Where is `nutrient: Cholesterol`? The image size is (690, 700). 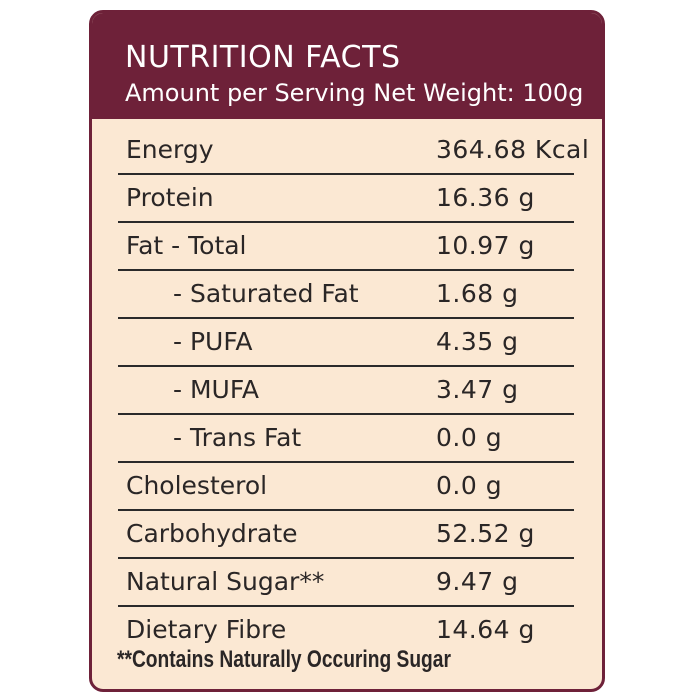 nutrient: Cholesterol is located at coordinates (197, 485).